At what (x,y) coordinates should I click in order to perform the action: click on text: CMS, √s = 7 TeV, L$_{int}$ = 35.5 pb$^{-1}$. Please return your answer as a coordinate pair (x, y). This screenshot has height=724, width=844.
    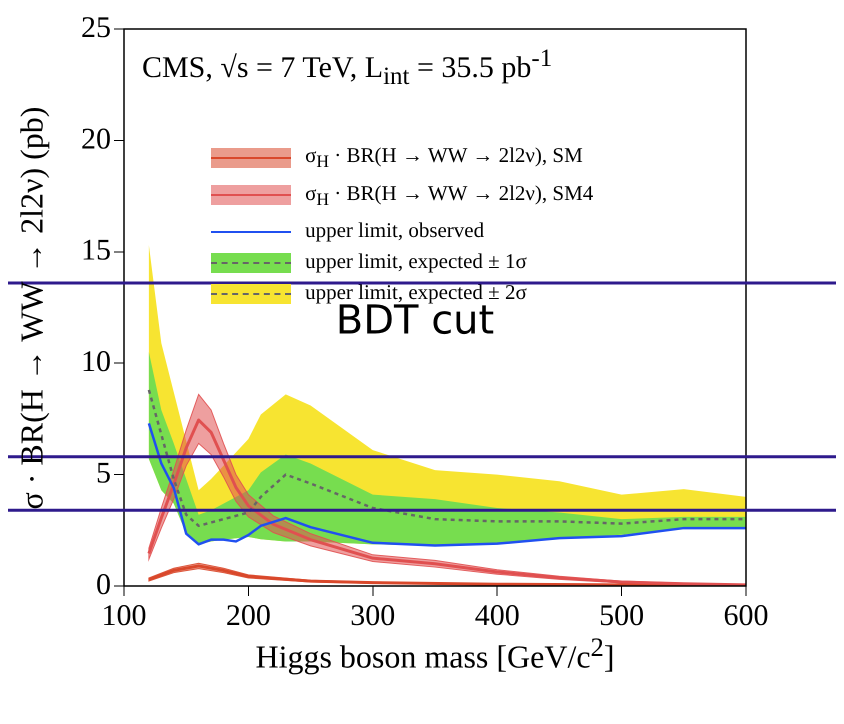
    Looking at the image, I should click on (347, 68).